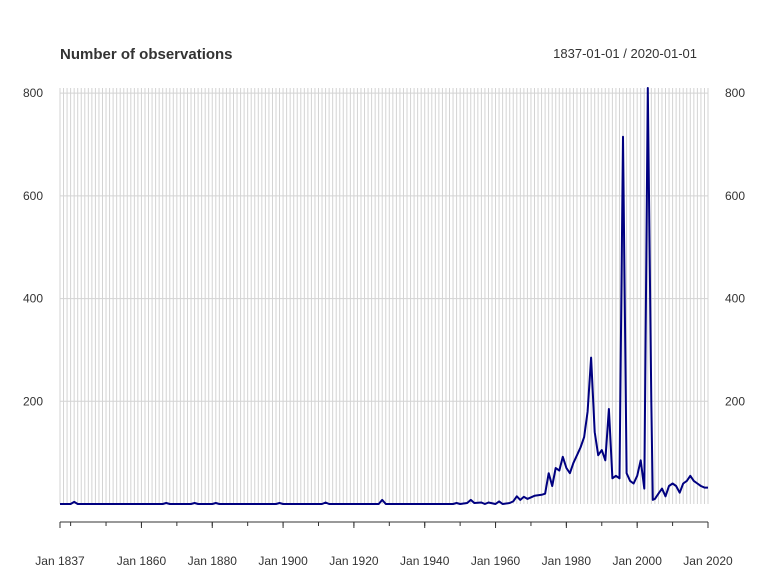 The image size is (768, 576). What do you see at coordinates (735, 247) in the screenshot?
I see `y-axis-right: 200 400 600 800` at bounding box center [735, 247].